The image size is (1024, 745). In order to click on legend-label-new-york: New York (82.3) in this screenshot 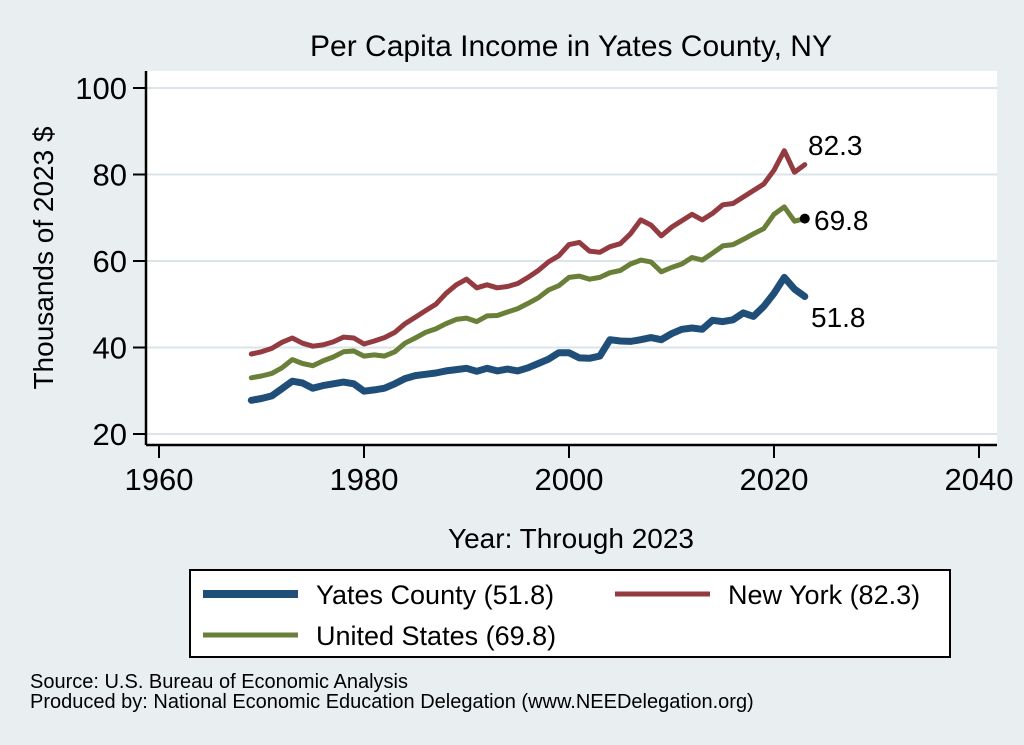, I will do `click(824, 595)`.